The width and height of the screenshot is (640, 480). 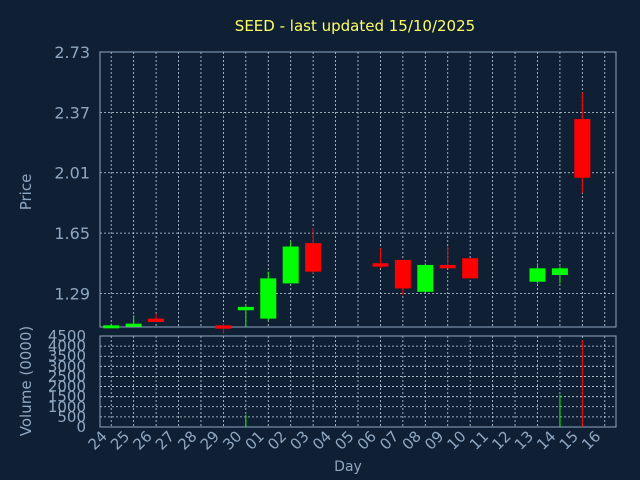 I want to click on volume-tick-label: 4000, so click(x=67, y=346).